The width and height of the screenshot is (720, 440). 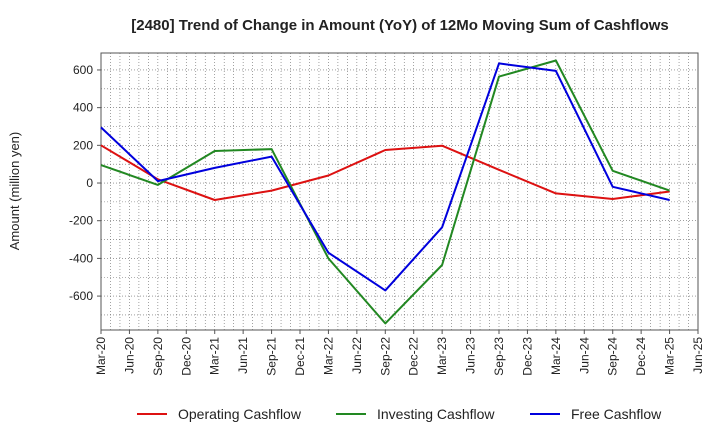 I want to click on x-tick-label: Jun-24, so click(x=584, y=355).